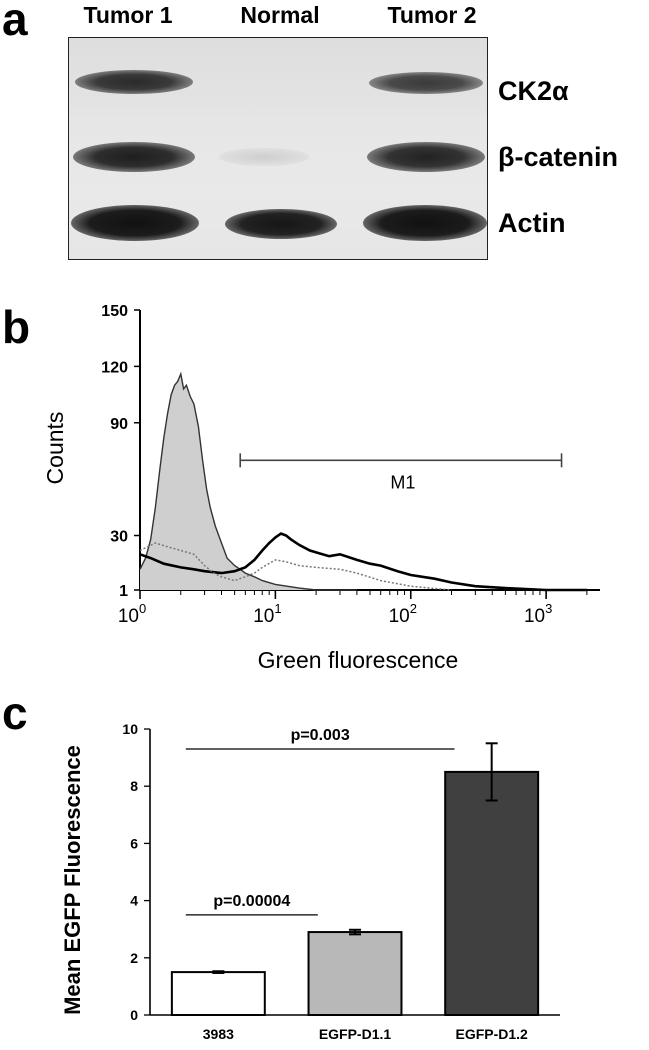 Image resolution: width=649 pixels, height=1050 pixels. What do you see at coordinates (119, 424) in the screenshot?
I see `histogram-y-tick-label: 90` at bounding box center [119, 424].